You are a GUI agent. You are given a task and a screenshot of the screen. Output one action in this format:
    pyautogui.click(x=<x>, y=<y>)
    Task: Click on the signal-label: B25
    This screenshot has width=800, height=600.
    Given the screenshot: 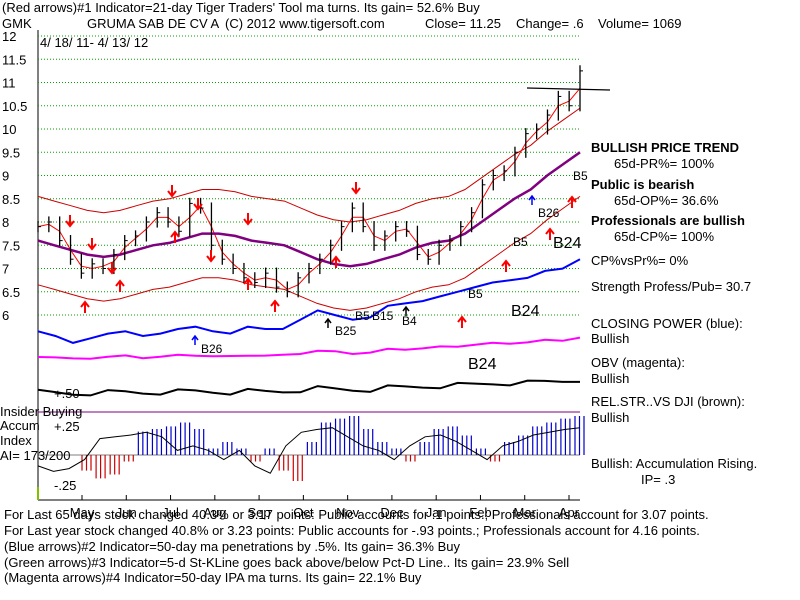 What is the action you would take?
    pyautogui.click(x=346, y=331)
    